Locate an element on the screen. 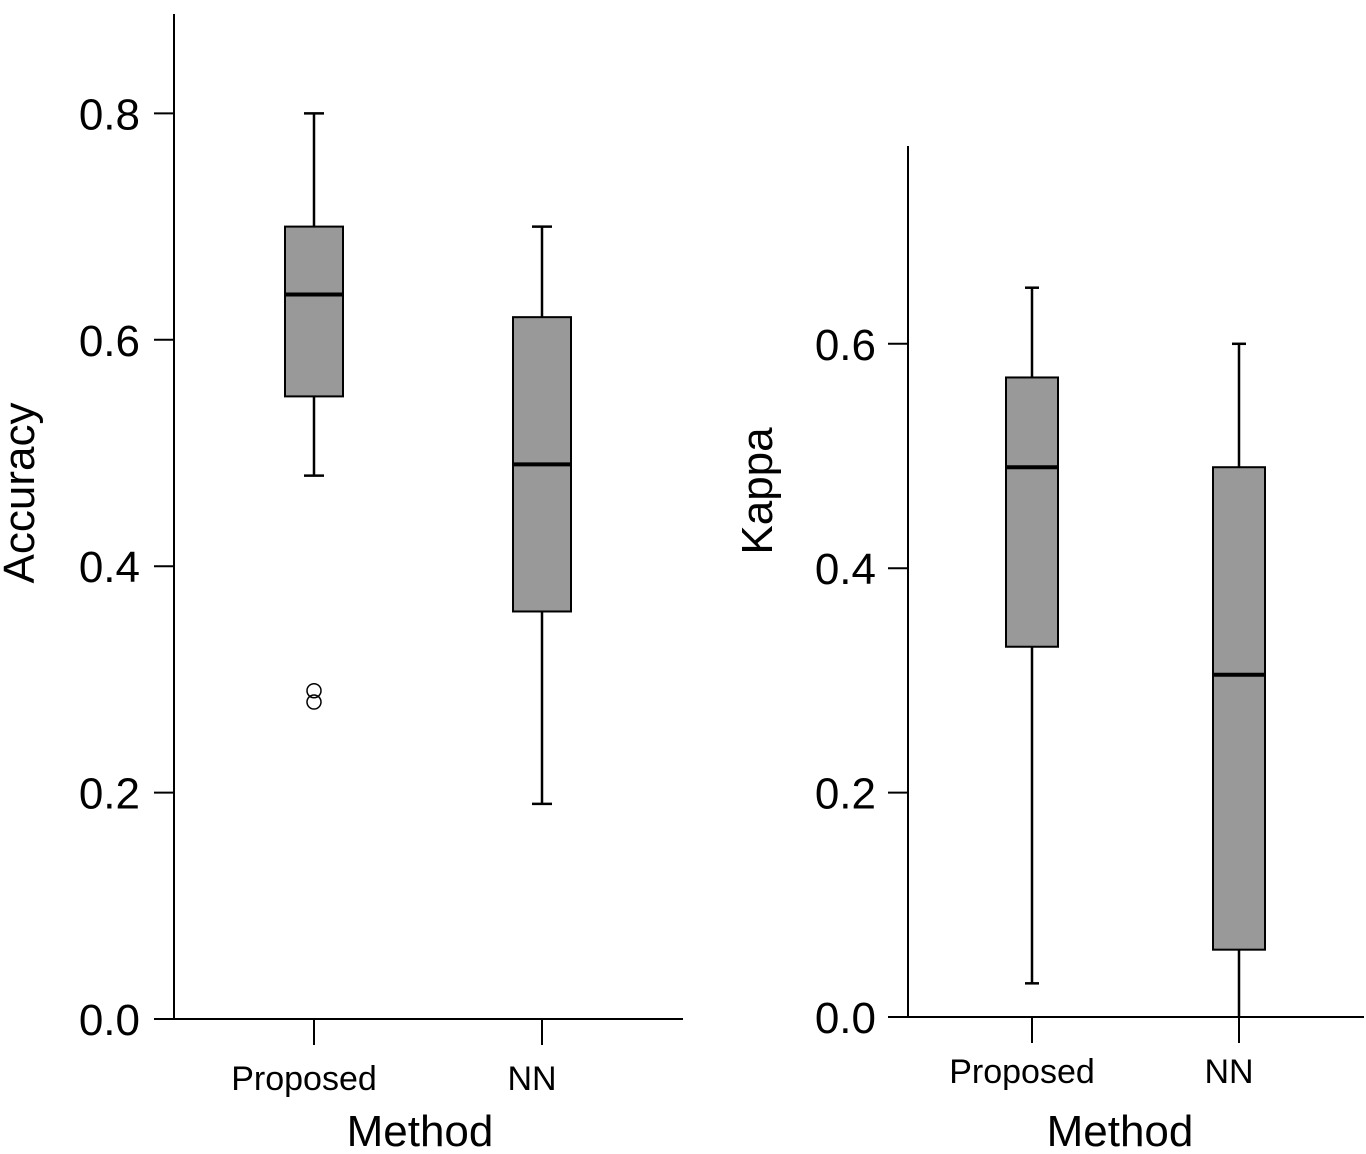  y-tick-label: 0.8 is located at coordinates (109, 114).